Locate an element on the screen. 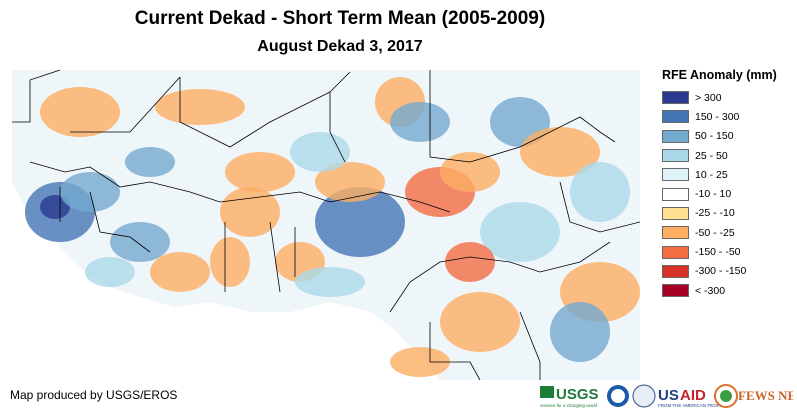 This screenshot has height=413, width=797. legend-item: -50 - -25 is located at coordinates (719, 232).